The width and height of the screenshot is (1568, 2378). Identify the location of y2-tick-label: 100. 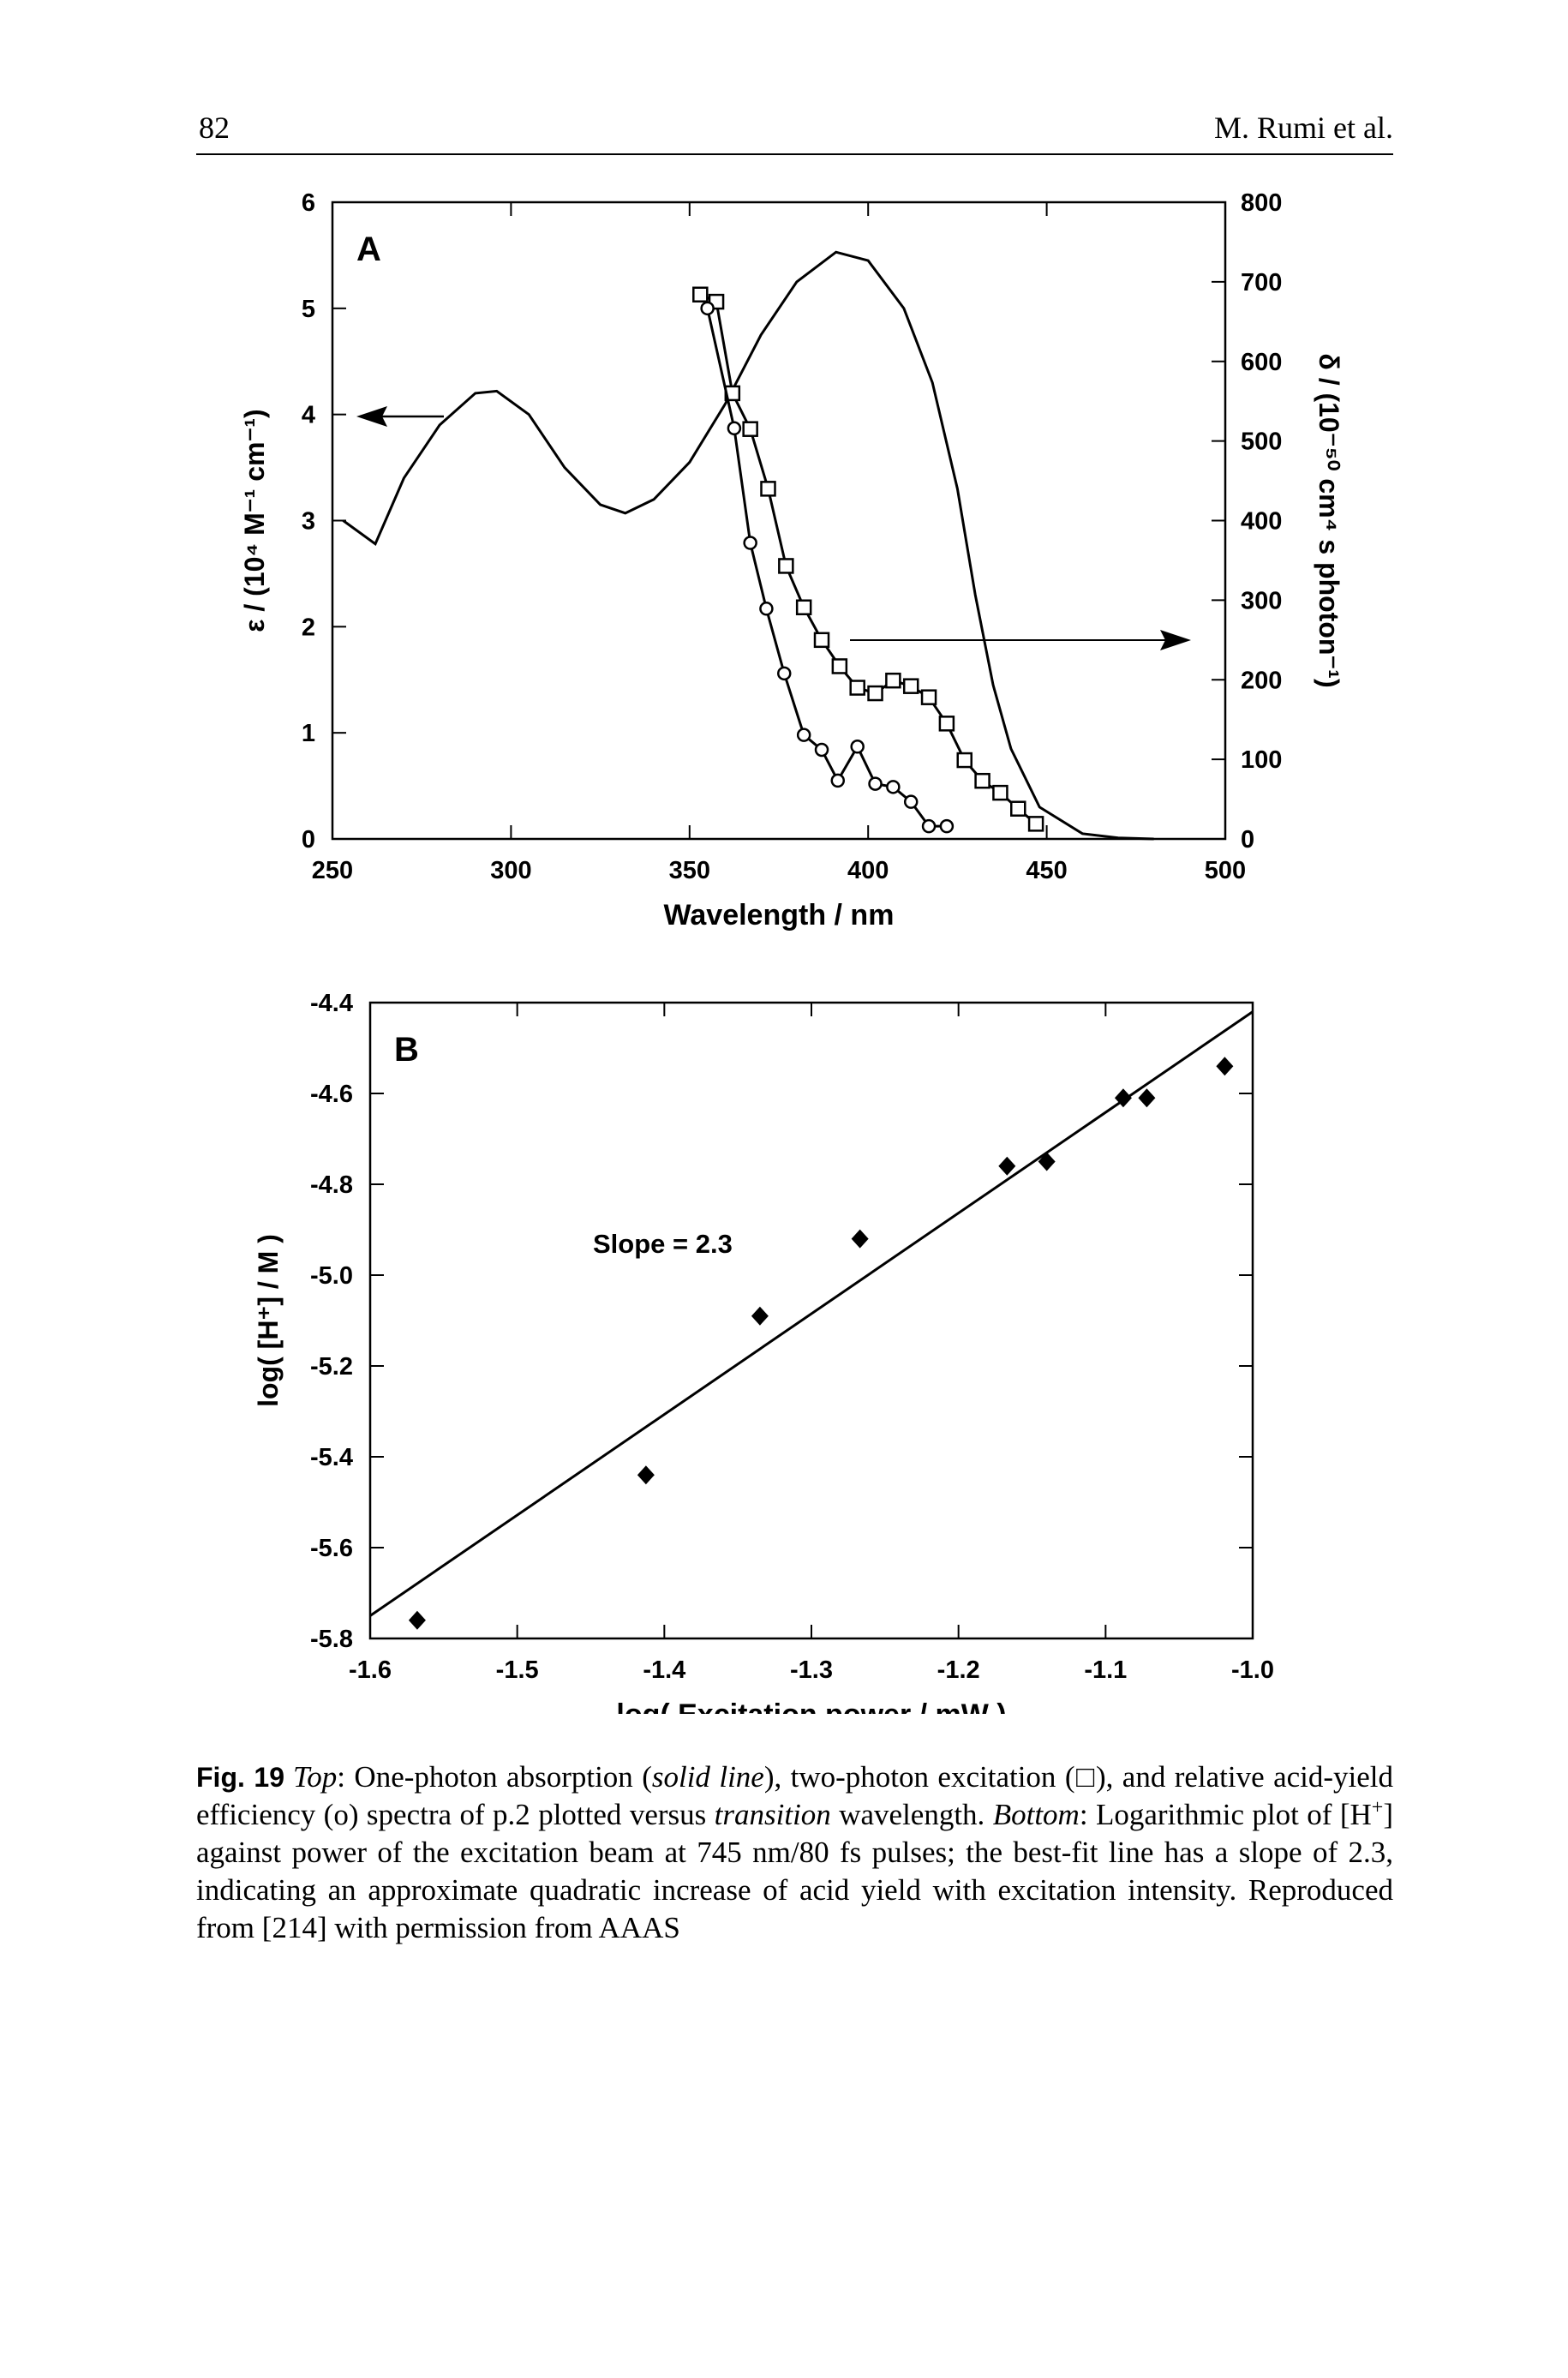
(1261, 760).